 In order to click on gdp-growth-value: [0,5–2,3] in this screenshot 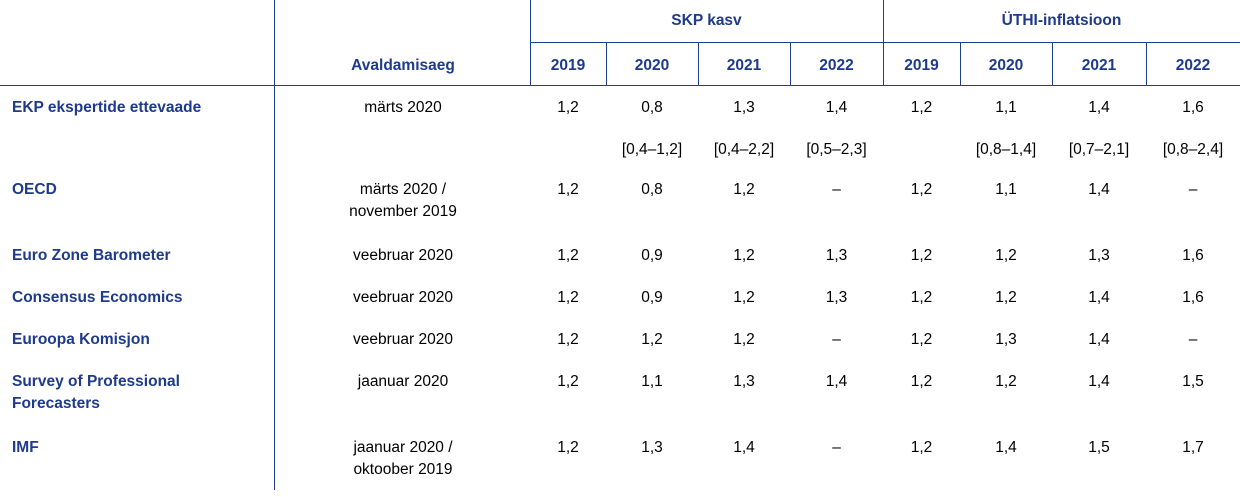, I will do `click(836, 149)`.